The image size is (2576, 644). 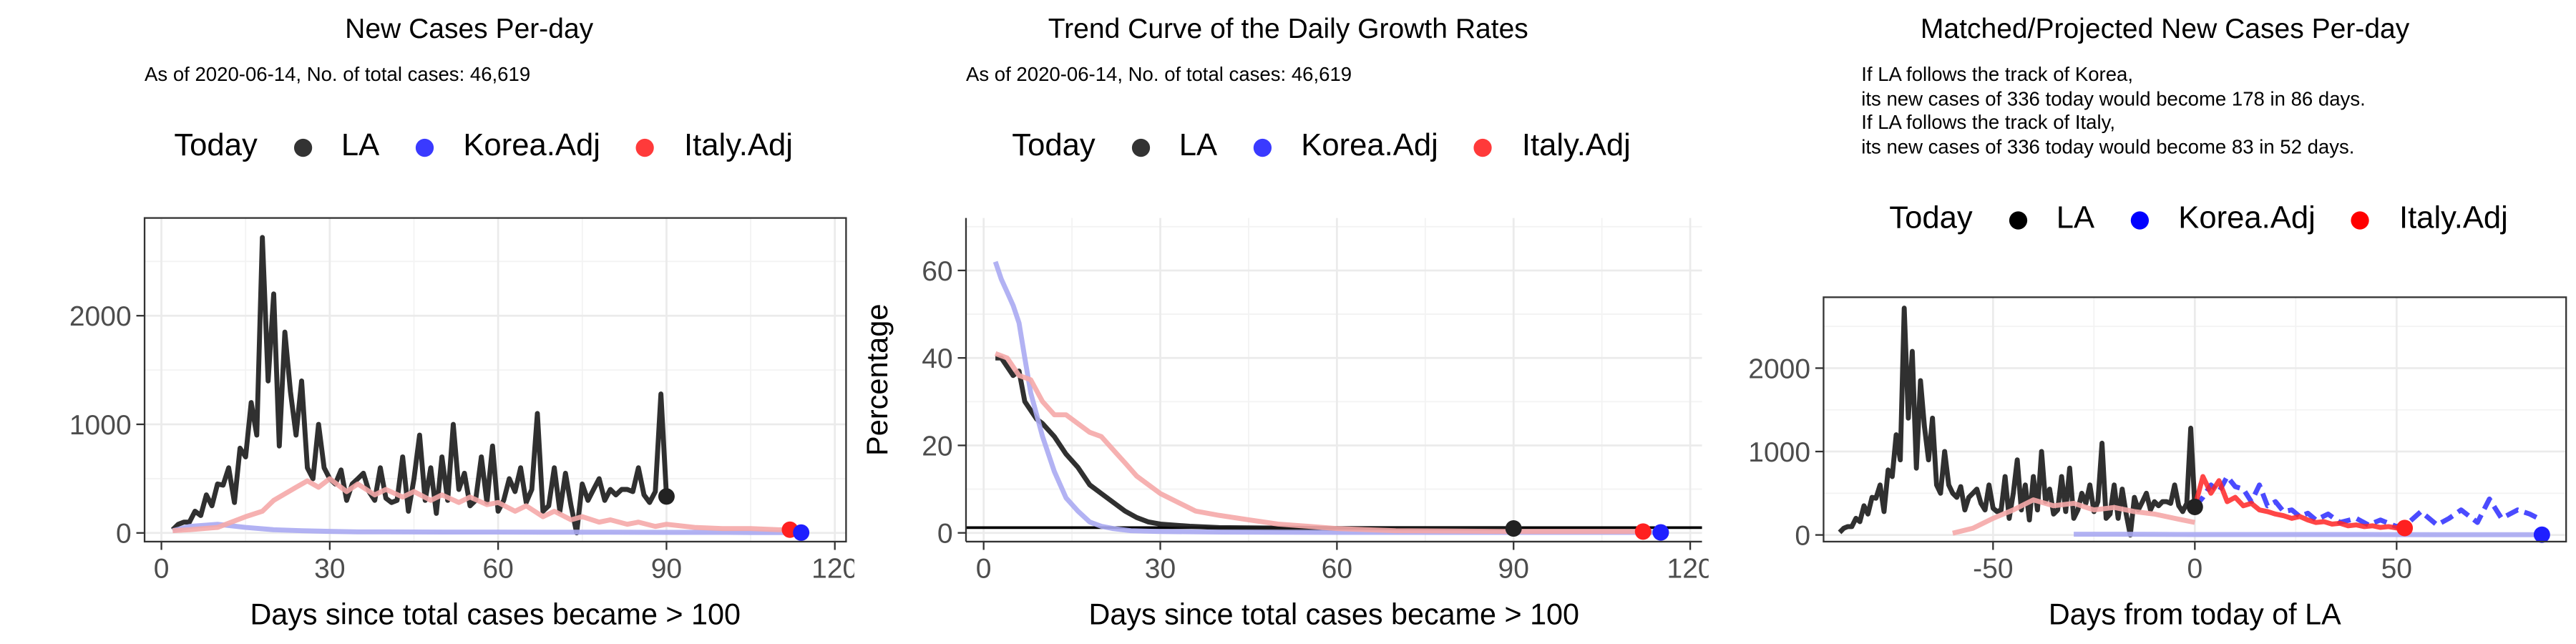 I want to click on series-line-italy-adj-past-, so click(x=2074, y=516).